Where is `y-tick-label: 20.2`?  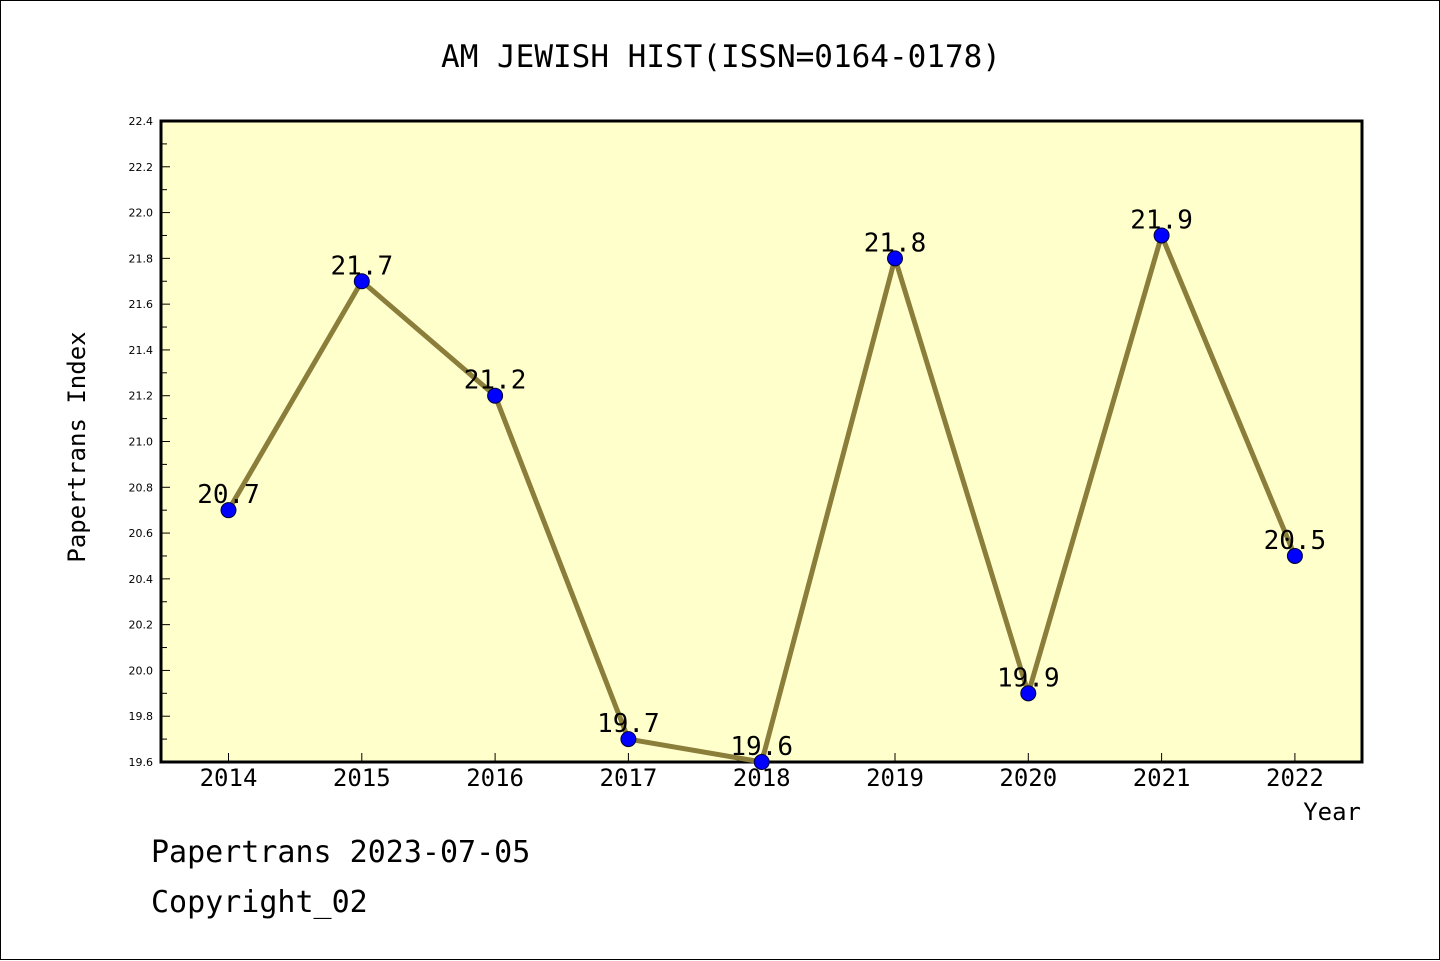
y-tick-label: 20.2 is located at coordinates (141, 625).